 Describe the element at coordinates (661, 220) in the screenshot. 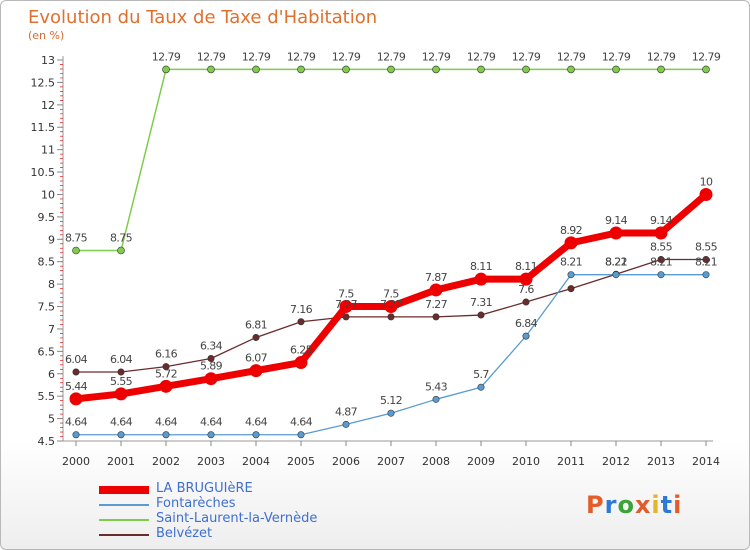

I see `data-label: 9.14` at that location.